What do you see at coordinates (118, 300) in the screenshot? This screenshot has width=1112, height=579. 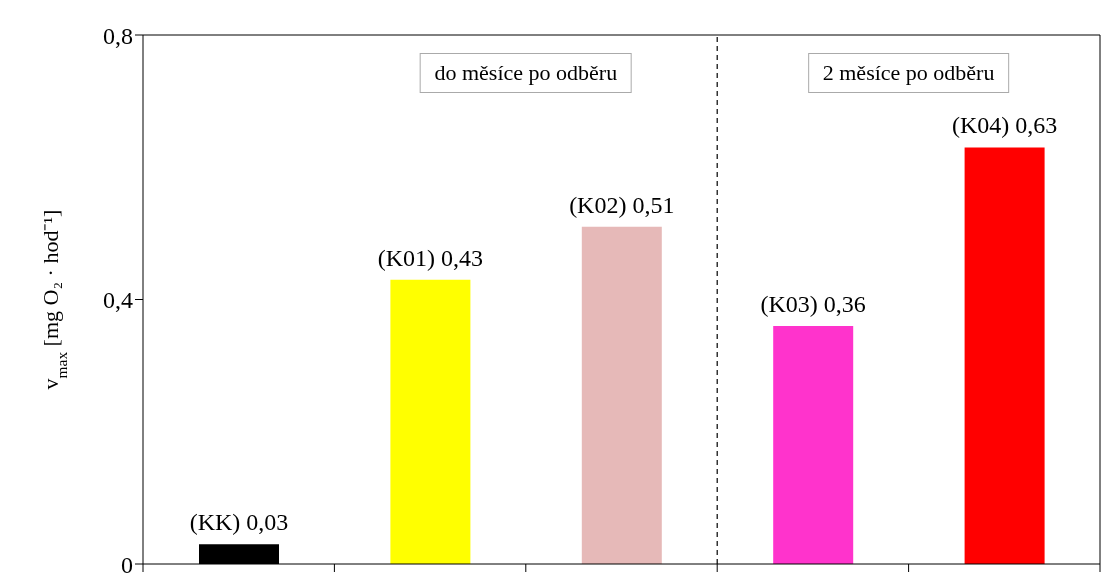 I see `y-tick-label: 0,4` at bounding box center [118, 300].